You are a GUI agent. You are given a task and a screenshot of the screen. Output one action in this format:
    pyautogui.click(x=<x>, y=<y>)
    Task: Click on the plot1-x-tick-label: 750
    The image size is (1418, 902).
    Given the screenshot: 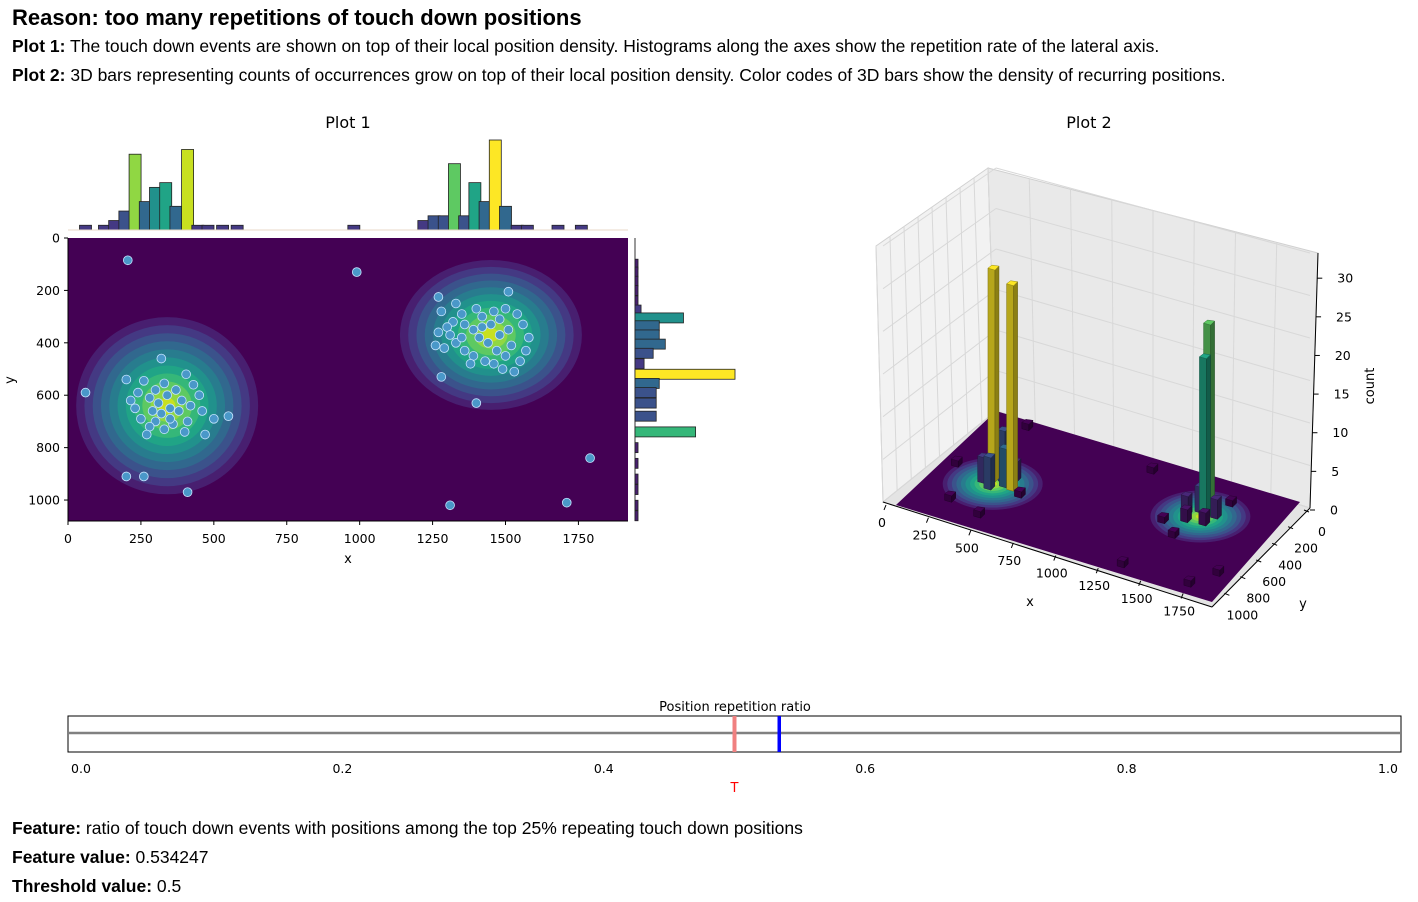 What is the action you would take?
    pyautogui.click(x=287, y=538)
    